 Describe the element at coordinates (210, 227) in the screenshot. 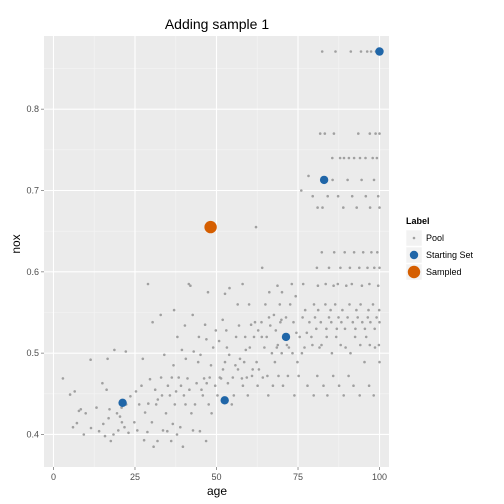

I see `sampled-point` at that location.